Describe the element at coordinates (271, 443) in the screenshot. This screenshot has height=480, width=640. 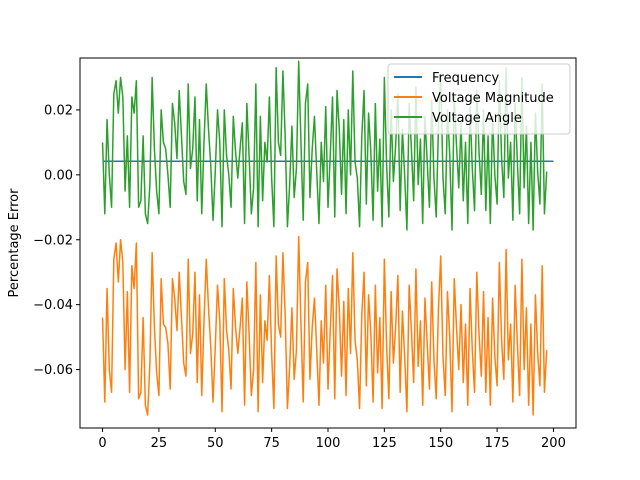
I see `x-tick-label: 75` at that location.